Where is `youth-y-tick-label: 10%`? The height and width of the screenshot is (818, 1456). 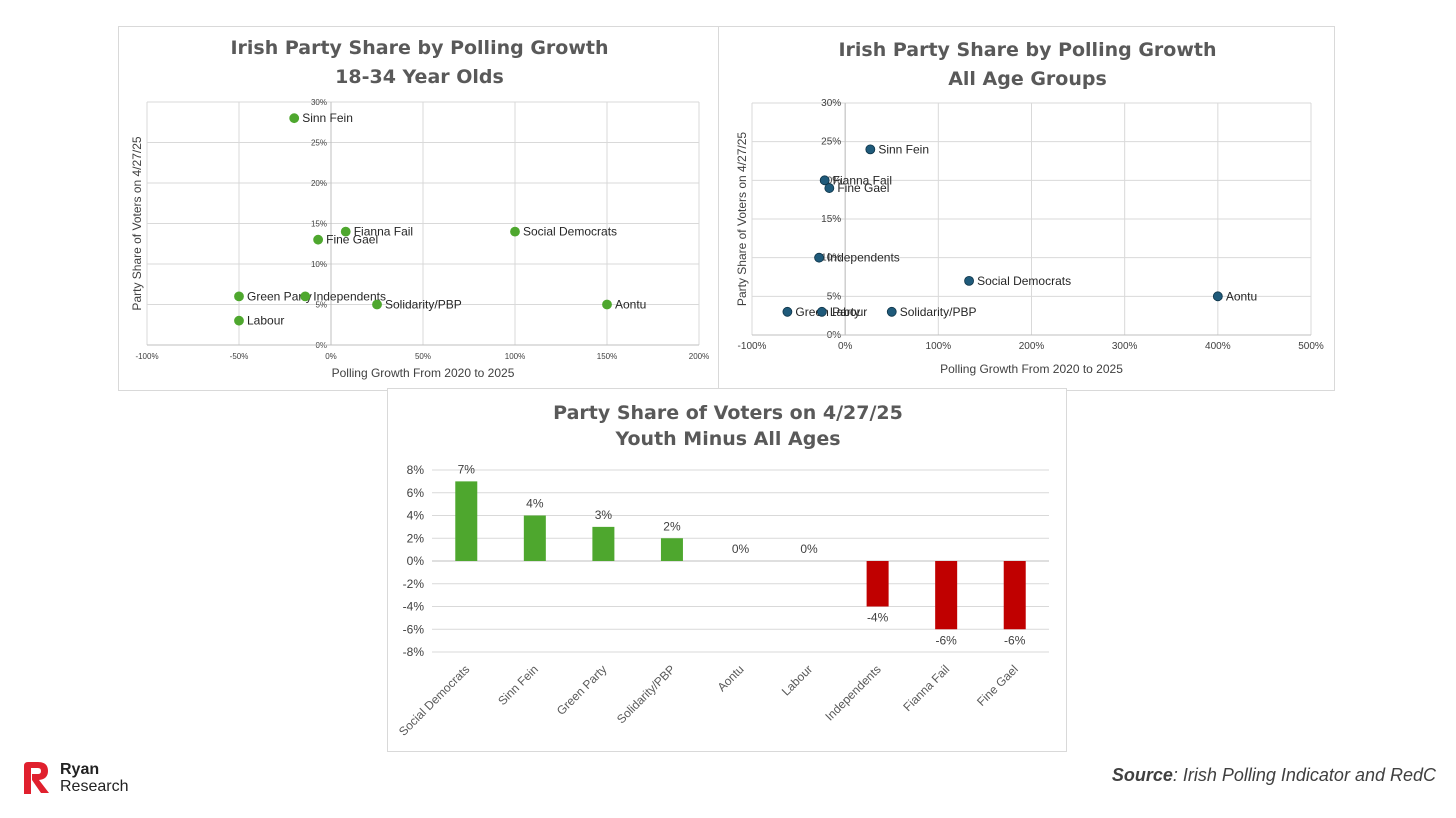
youth-y-tick-label: 10% is located at coordinates (319, 264).